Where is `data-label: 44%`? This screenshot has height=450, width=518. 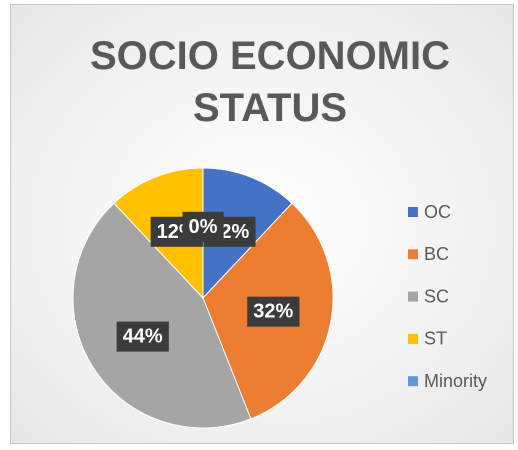 data-label: 44% is located at coordinates (142, 336).